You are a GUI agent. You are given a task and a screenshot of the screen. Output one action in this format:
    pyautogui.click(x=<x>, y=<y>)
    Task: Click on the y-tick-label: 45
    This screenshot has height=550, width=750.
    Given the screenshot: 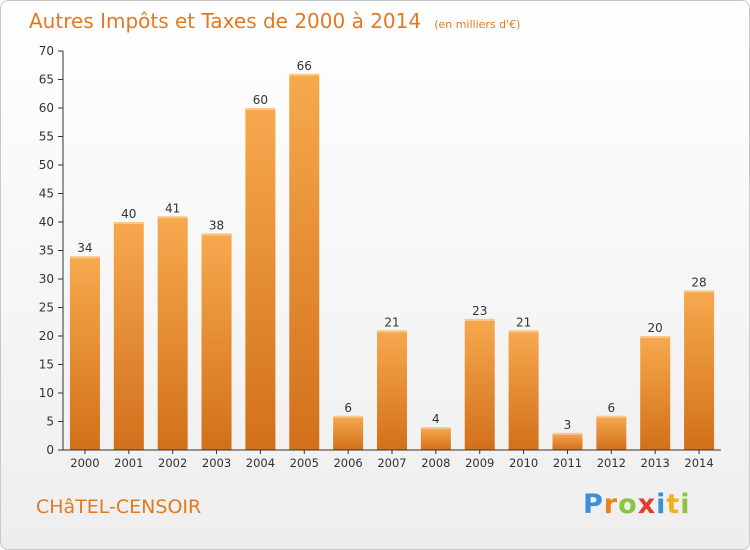 What is the action you would take?
    pyautogui.click(x=46, y=194)
    